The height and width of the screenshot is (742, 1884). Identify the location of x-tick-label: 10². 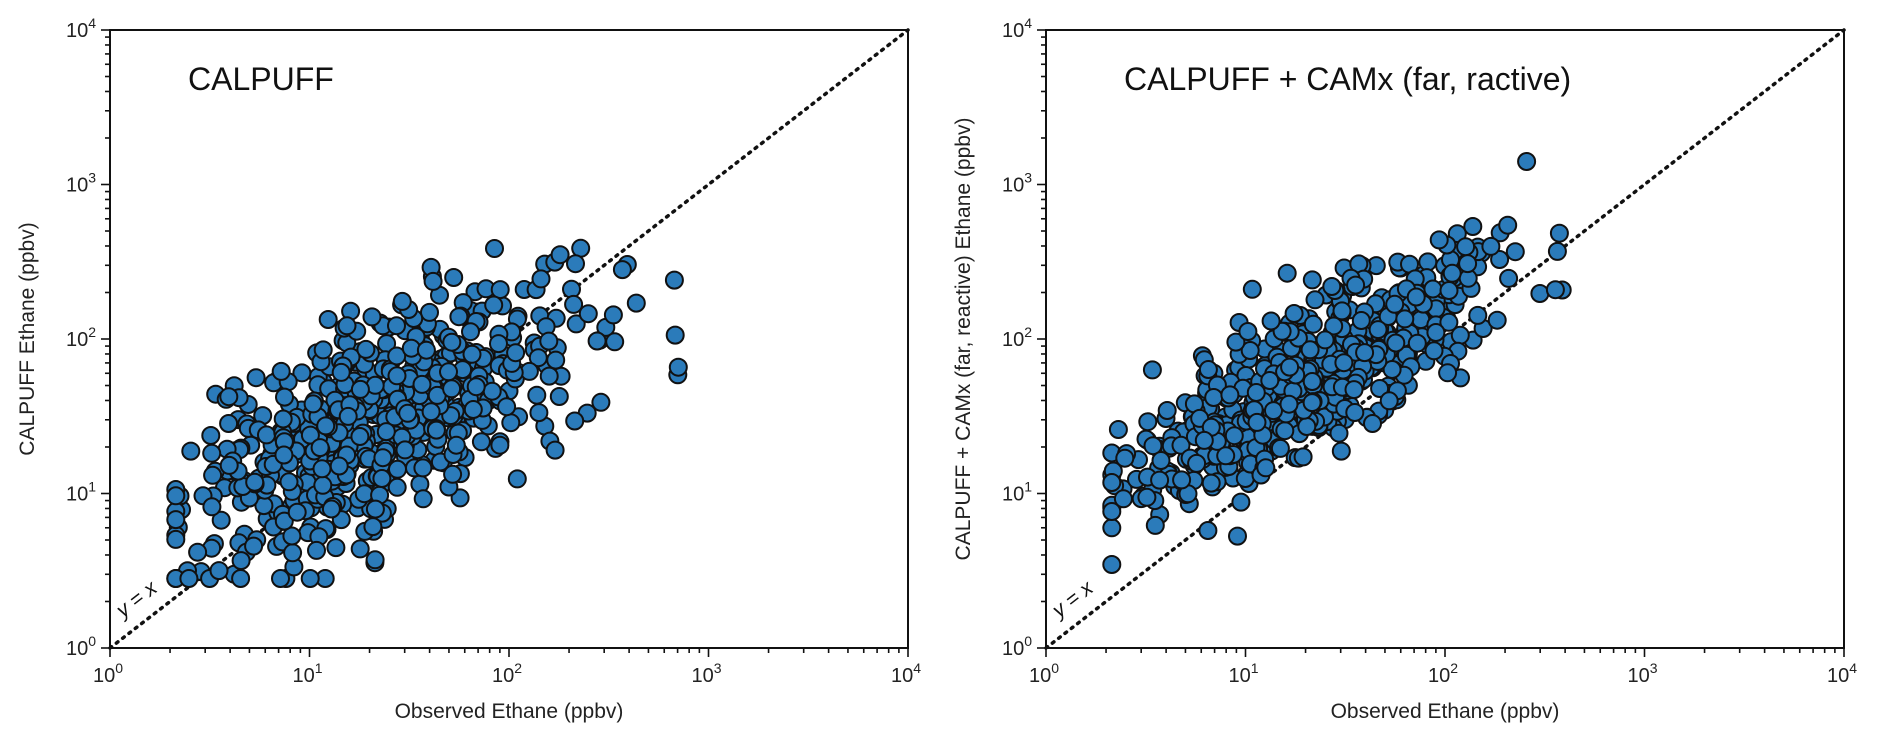
(507, 673).